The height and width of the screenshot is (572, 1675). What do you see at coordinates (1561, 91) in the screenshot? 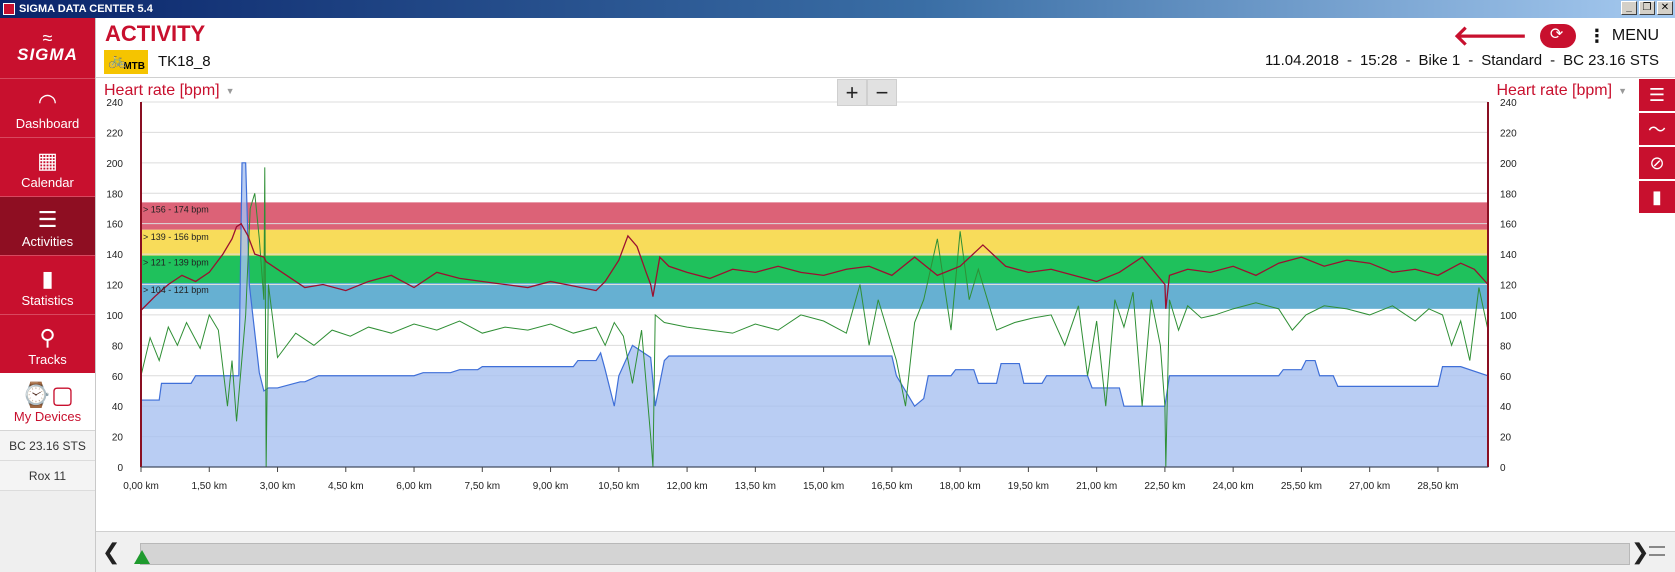
I see `right-axis-selector: Heart rate [bpm] ▼` at bounding box center [1561, 91].